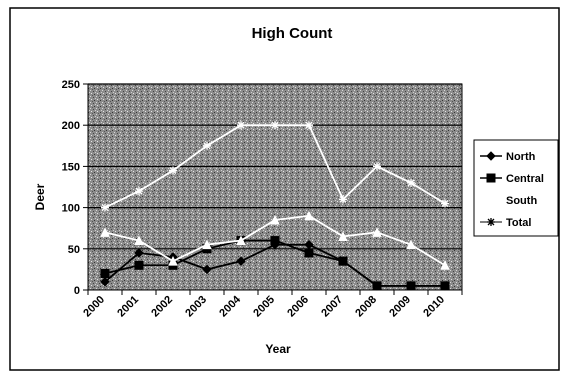 This screenshot has width=569, height=380. I want to click on y-tick-label: 100, so click(71, 209).